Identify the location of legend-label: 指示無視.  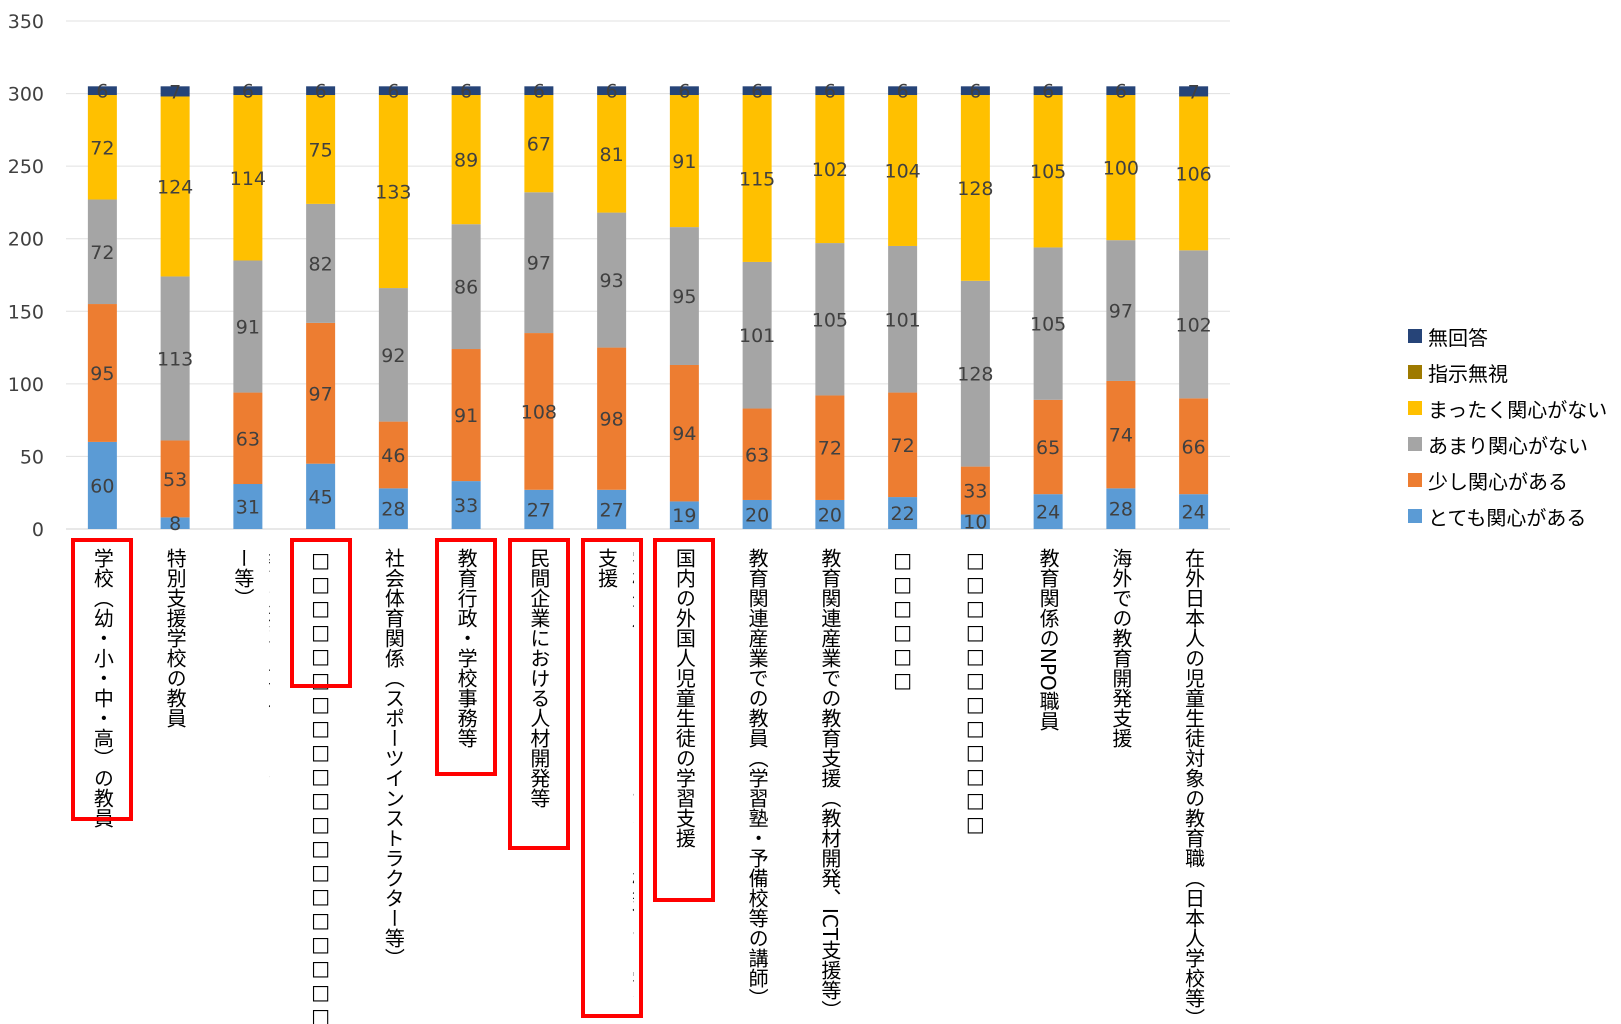
(1468, 373).